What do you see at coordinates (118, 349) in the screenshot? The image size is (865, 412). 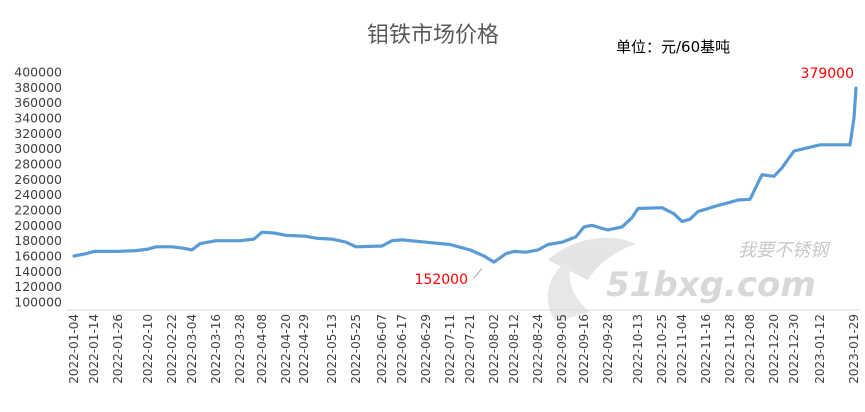 I see `x-tick-label: 2022-01-26` at bounding box center [118, 349].